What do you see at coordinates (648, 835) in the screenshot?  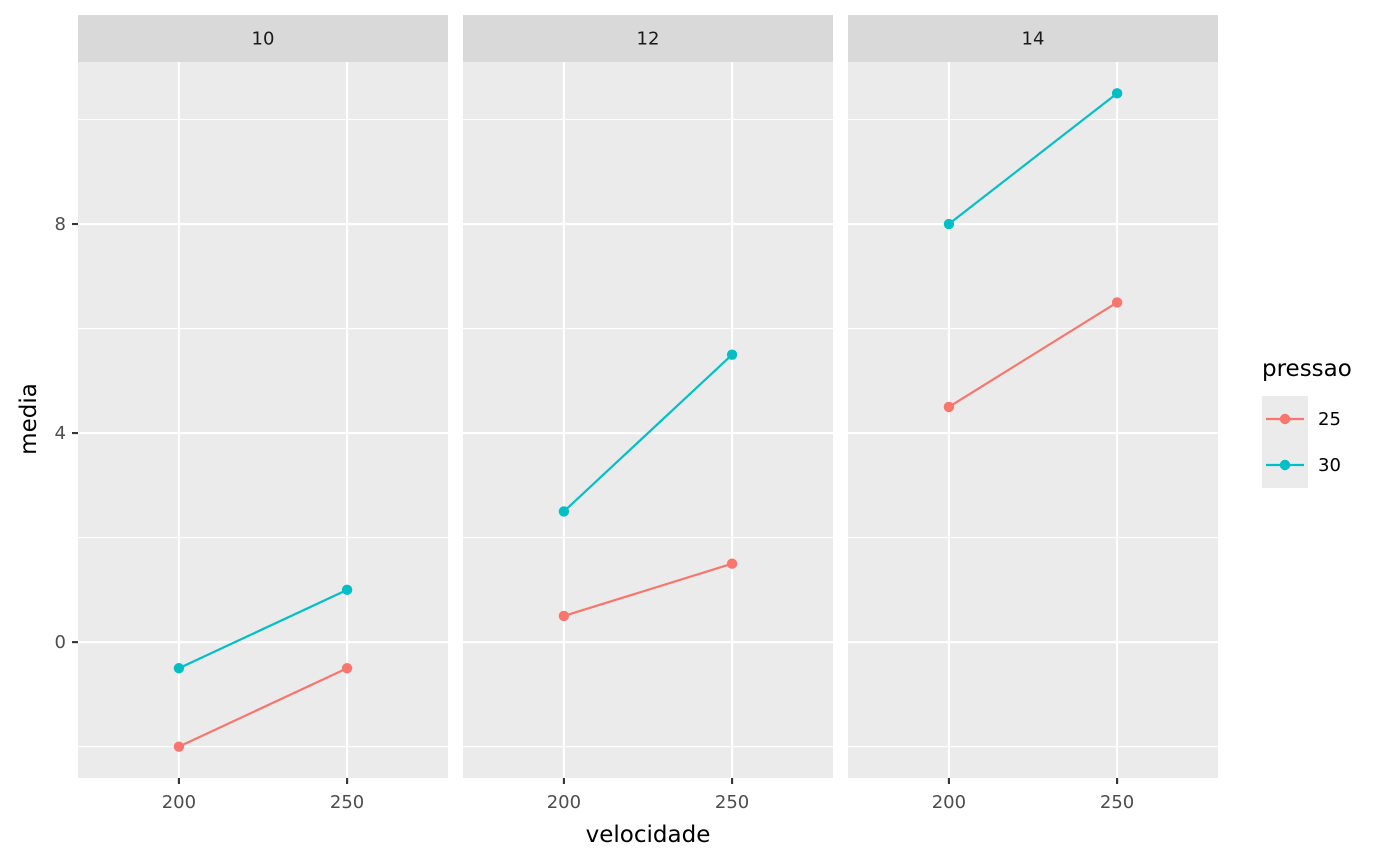 I see `x-axis-title: velocidade` at bounding box center [648, 835].